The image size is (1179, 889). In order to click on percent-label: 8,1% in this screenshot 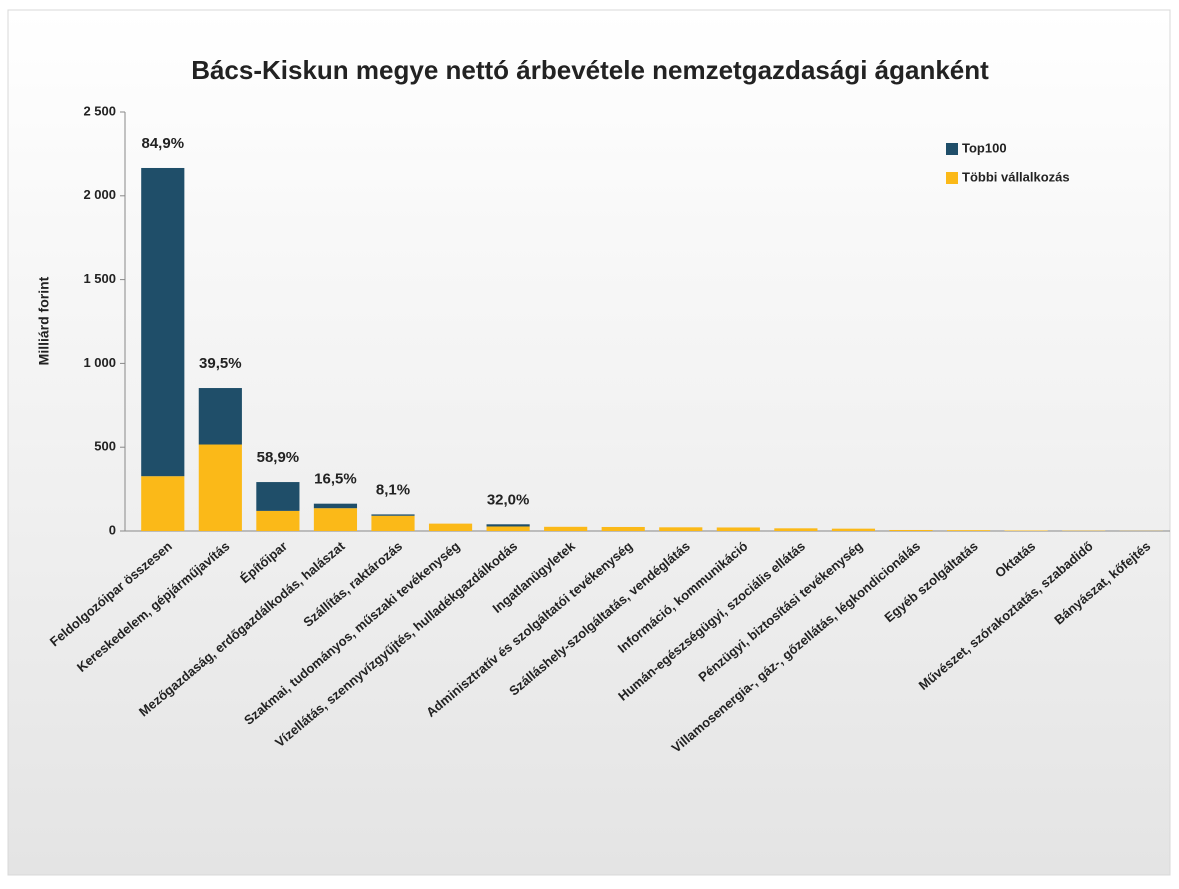, I will do `click(393, 489)`.